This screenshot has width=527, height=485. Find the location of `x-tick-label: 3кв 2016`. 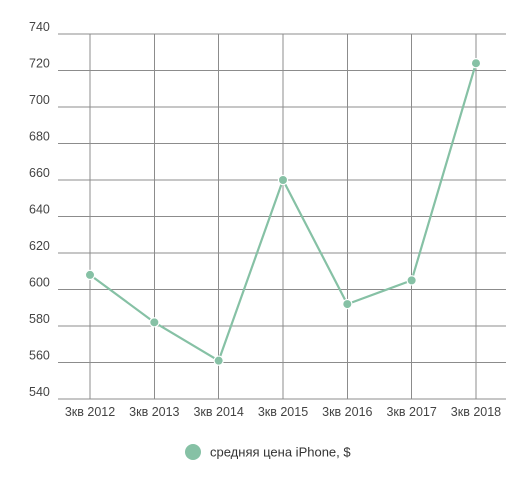

x-tick-label: 3кв 2016 is located at coordinates (347, 412).